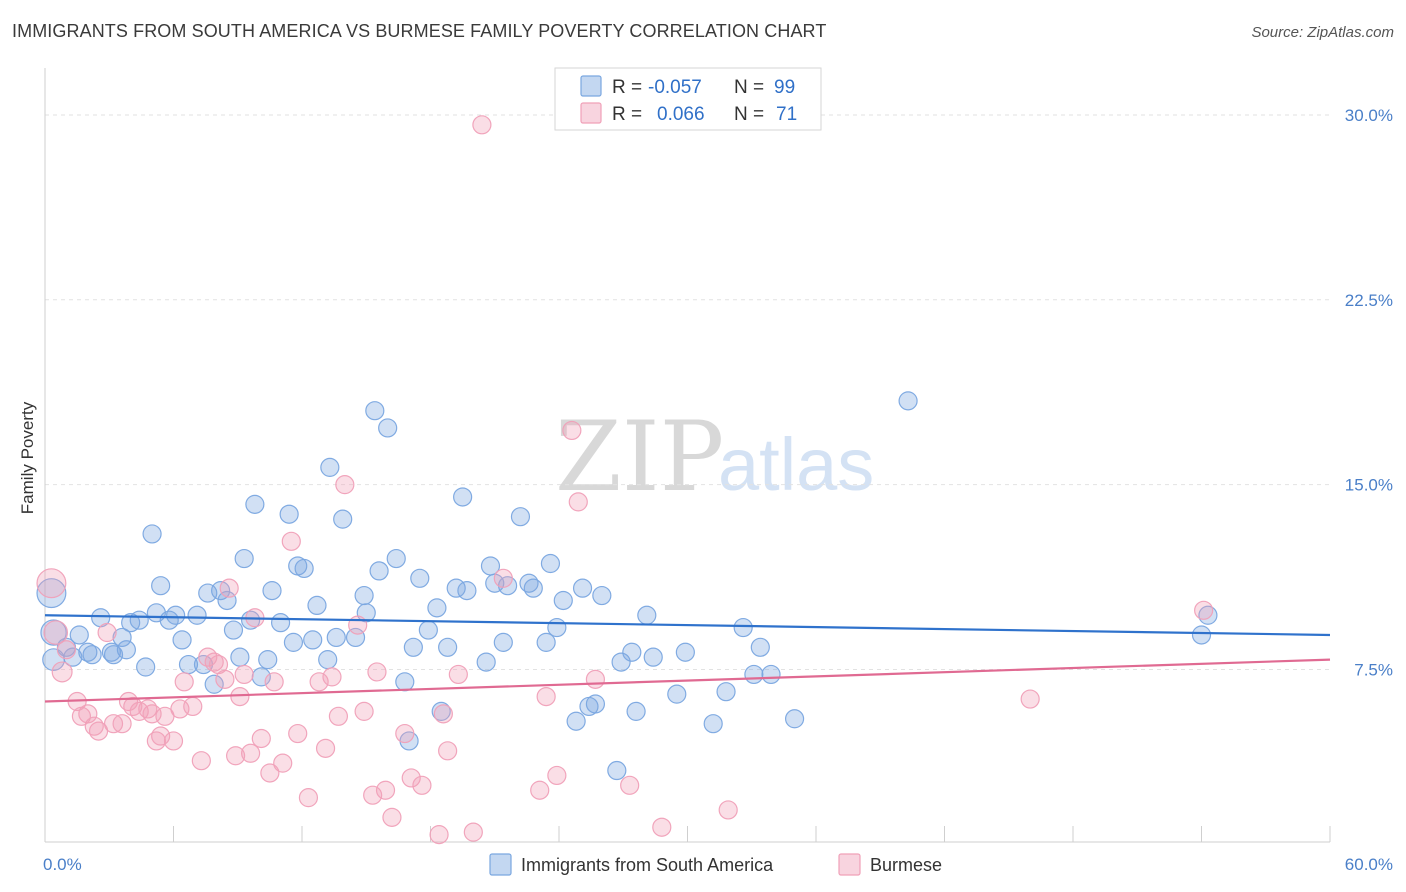 This screenshot has height=892, width=1406. Describe the element at coordinates (786, 114) in the screenshot. I see `legend-n-value-pink: 71` at that location.